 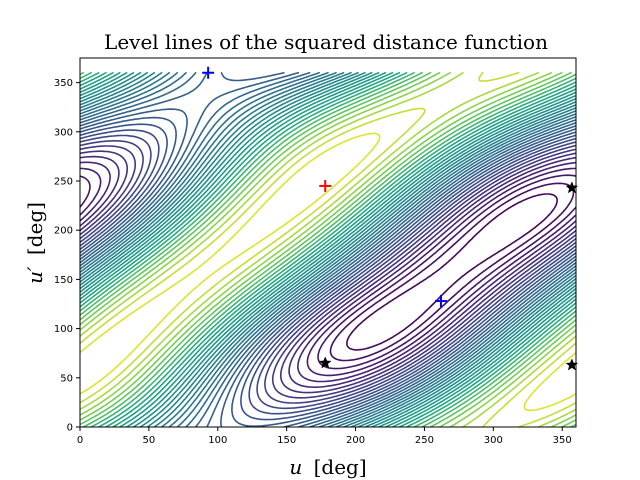 I want to click on x-tick-label: 150, so click(x=286, y=440).